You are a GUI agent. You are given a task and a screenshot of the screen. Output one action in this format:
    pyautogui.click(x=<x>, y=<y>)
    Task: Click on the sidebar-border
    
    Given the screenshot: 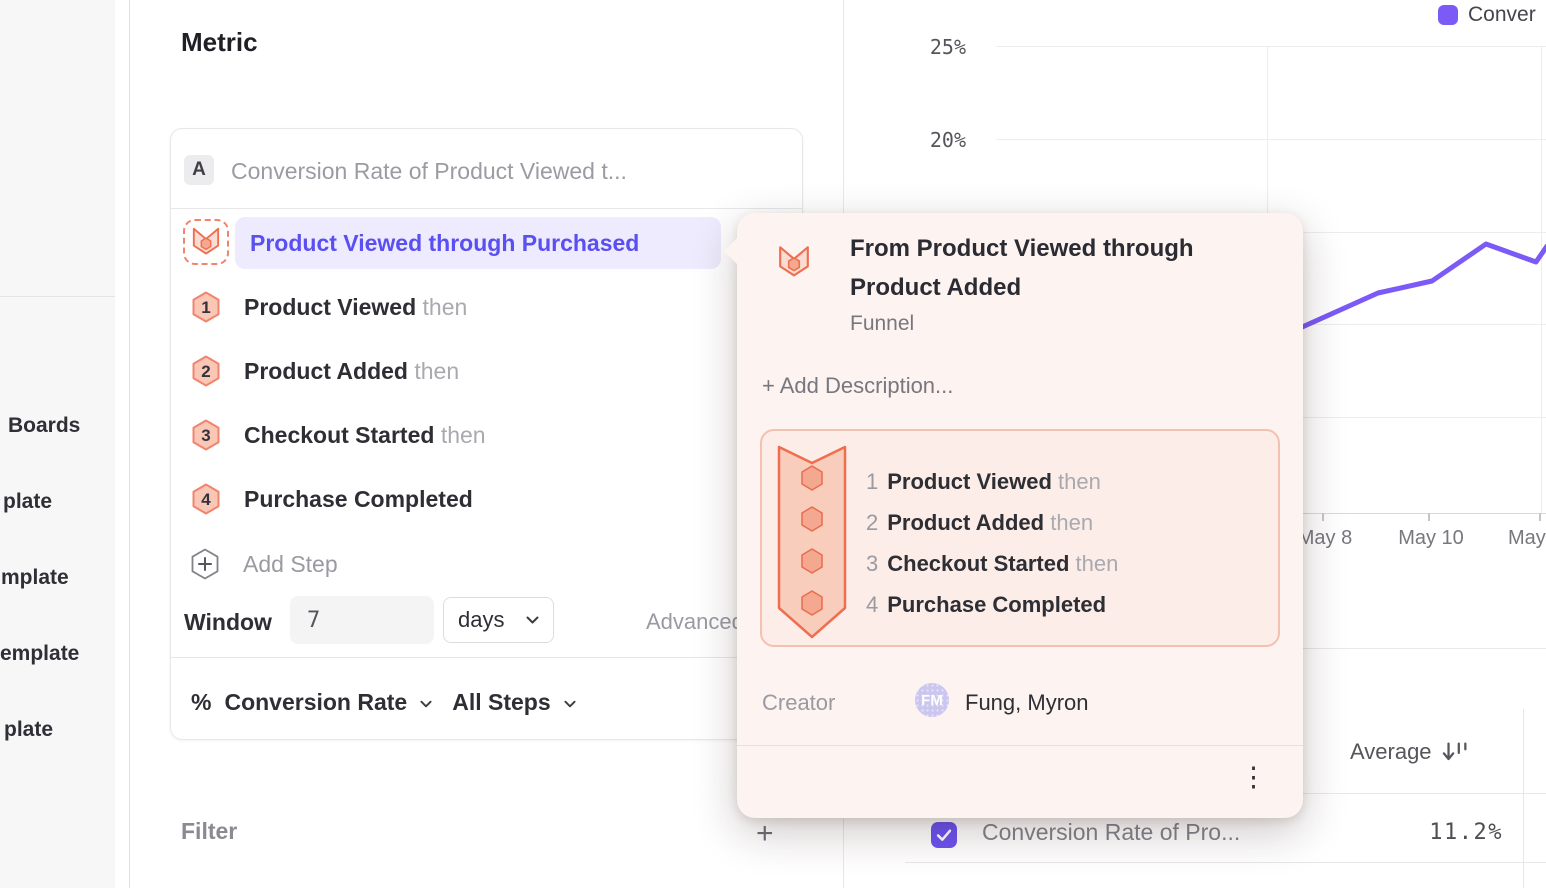 What is the action you would take?
    pyautogui.click(x=129, y=444)
    